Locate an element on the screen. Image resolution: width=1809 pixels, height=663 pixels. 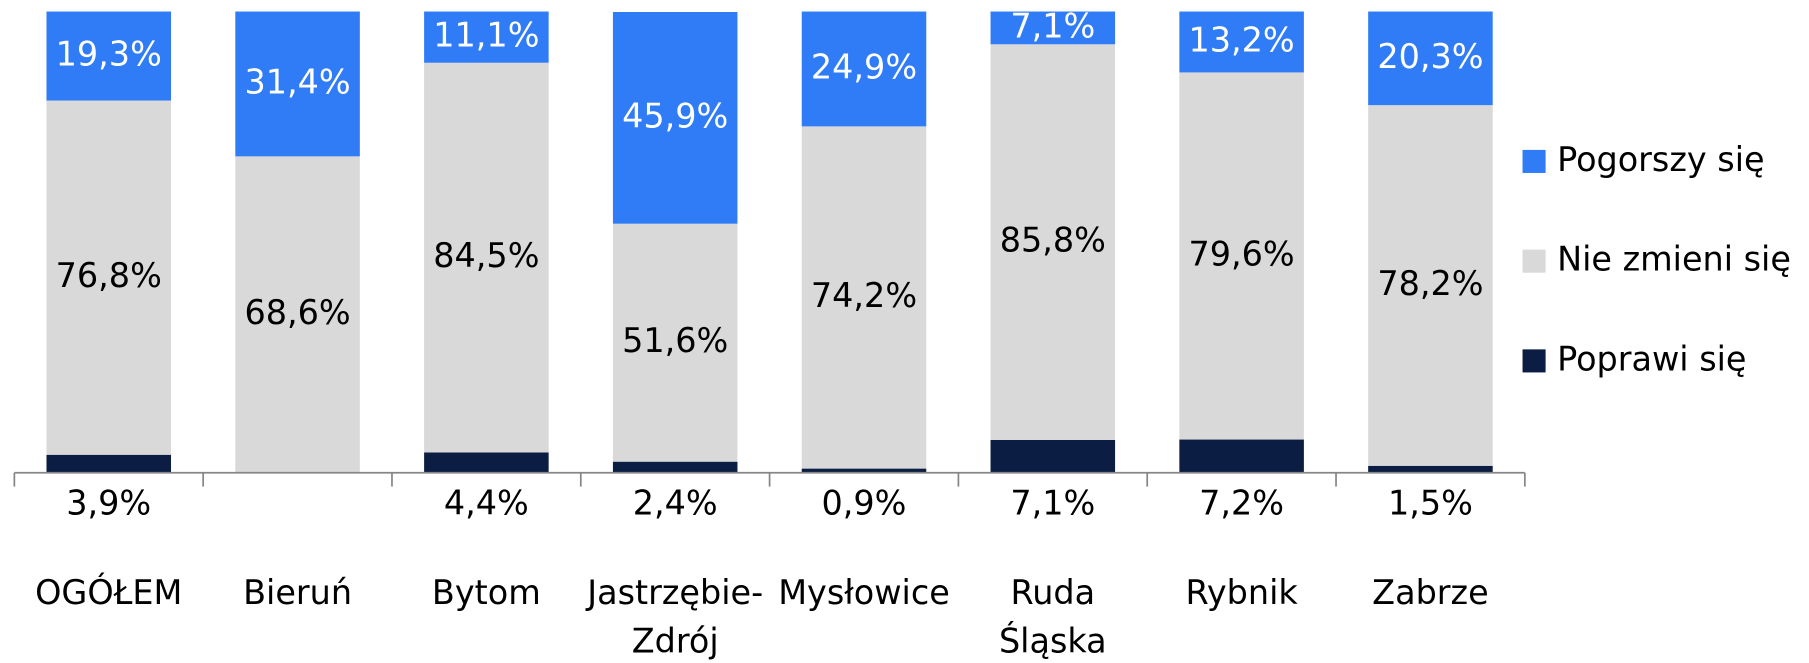
x-tick-label-box: Mysłowice is located at coordinates (864, 593).